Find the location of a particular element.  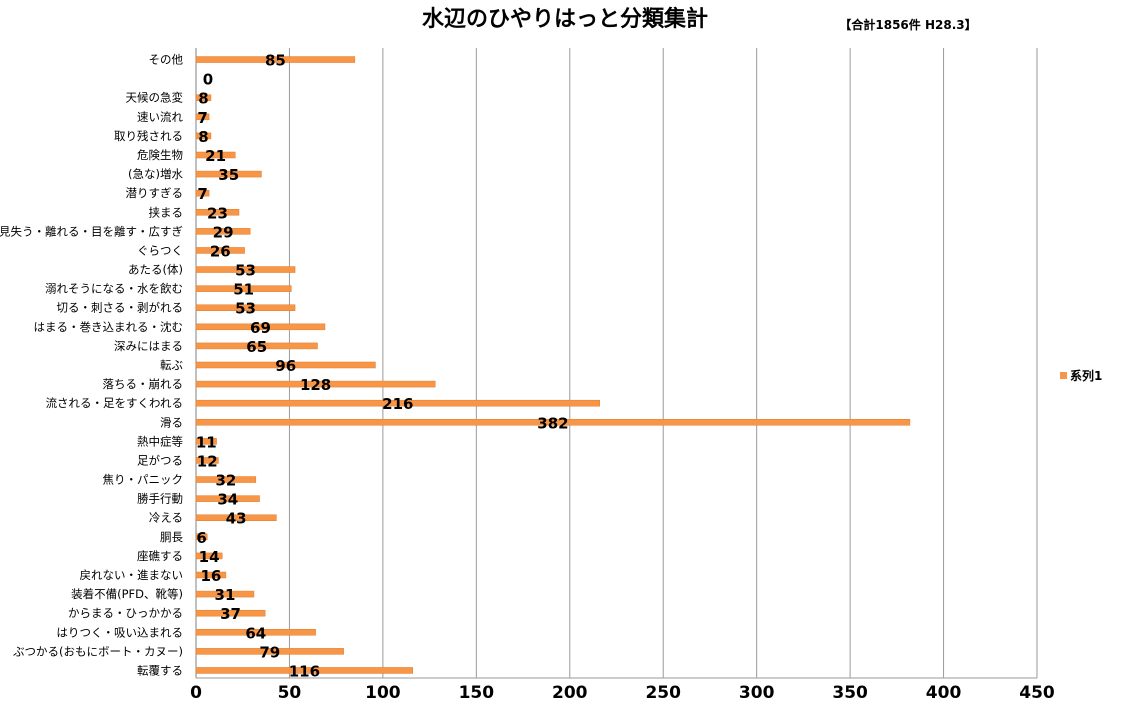

data-label: 43 is located at coordinates (236, 519).